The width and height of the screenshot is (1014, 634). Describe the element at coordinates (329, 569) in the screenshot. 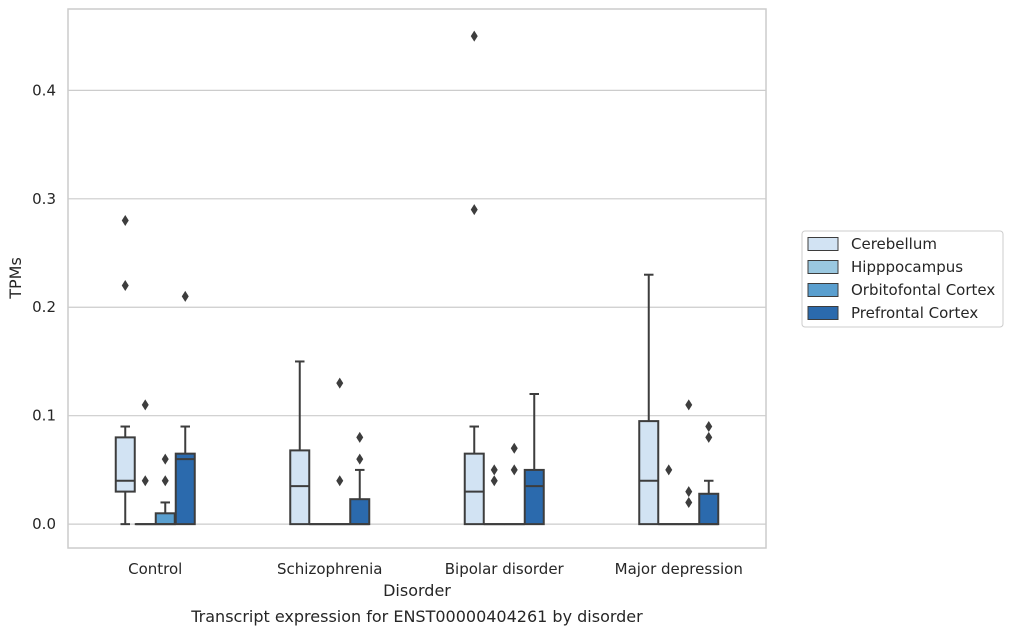

I see `x-tick-label: Schizophrenia` at that location.